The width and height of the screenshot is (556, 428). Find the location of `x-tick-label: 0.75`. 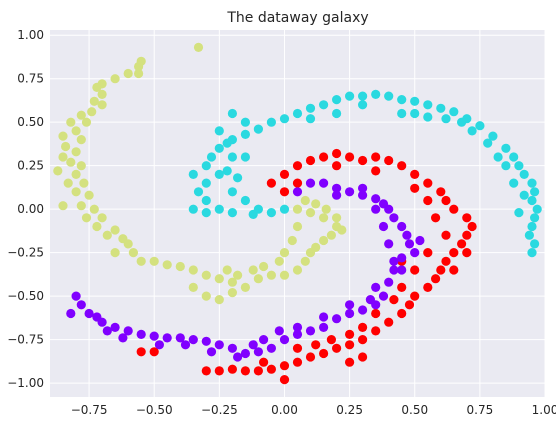

x-tick-label: 0.75 is located at coordinates (480, 410).